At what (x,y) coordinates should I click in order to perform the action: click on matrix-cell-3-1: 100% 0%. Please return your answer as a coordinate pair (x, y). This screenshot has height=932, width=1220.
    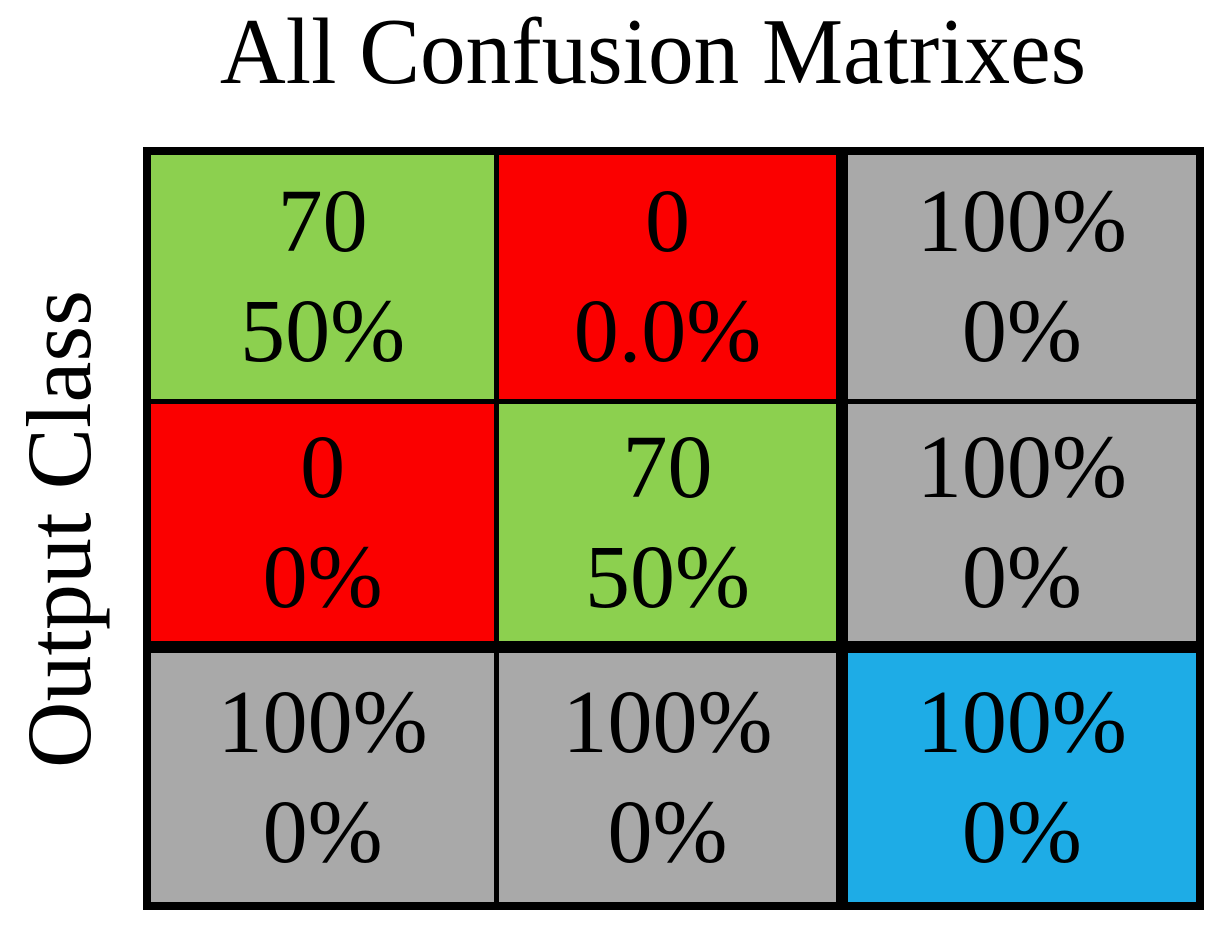
    Looking at the image, I should click on (325, 777).